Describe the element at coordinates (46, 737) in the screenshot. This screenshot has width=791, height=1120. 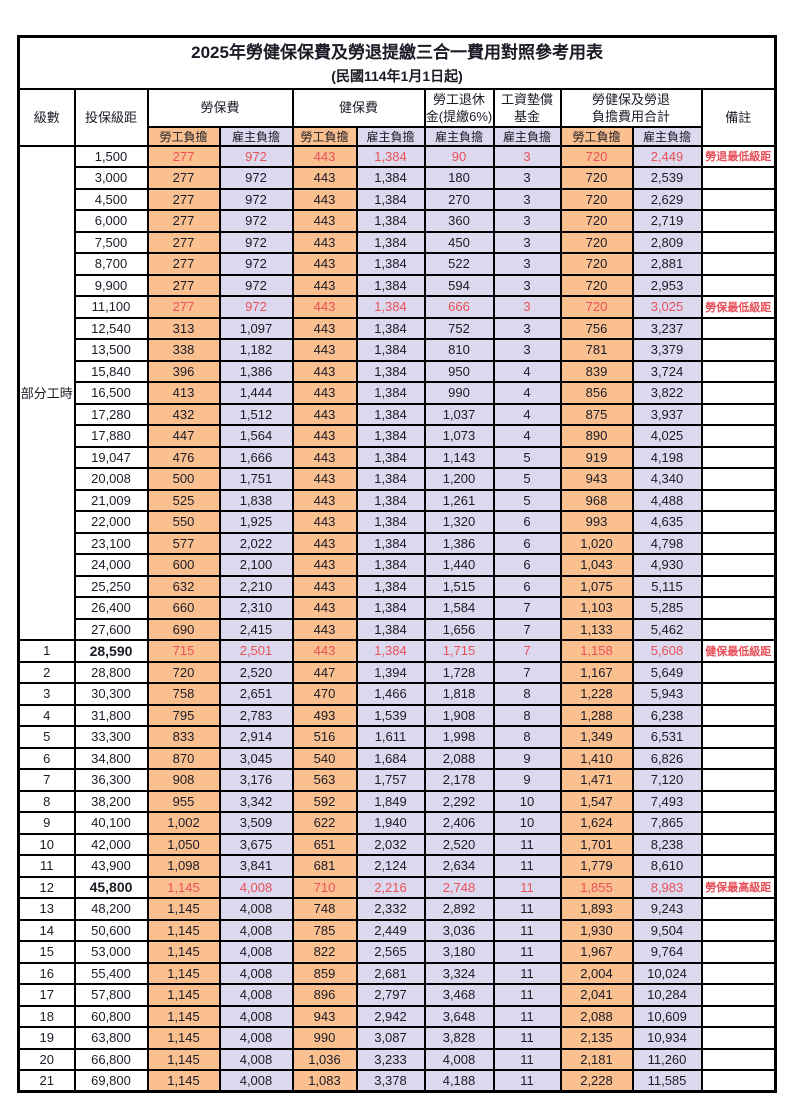
I see `level-cell: 5` at that location.